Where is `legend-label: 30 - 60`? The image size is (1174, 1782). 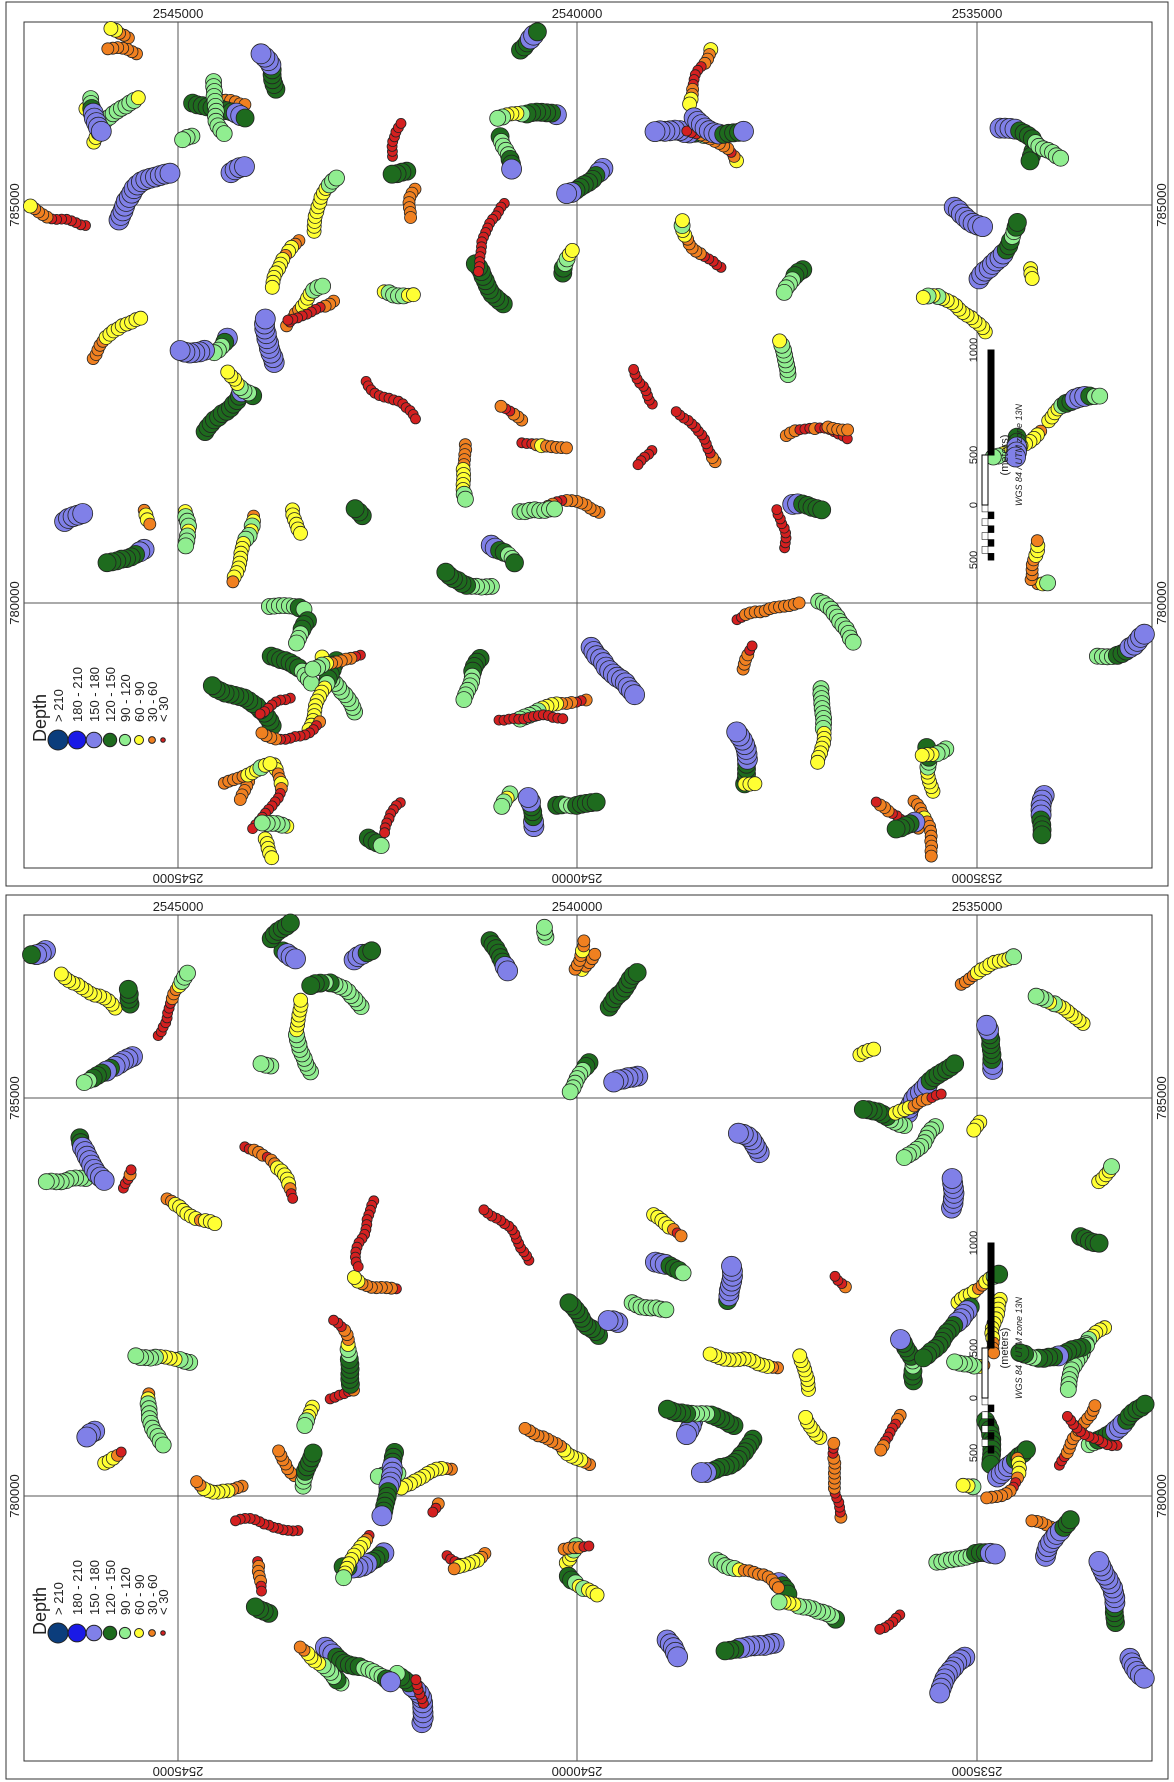 legend-label: 30 - 60 is located at coordinates (152, 1595).